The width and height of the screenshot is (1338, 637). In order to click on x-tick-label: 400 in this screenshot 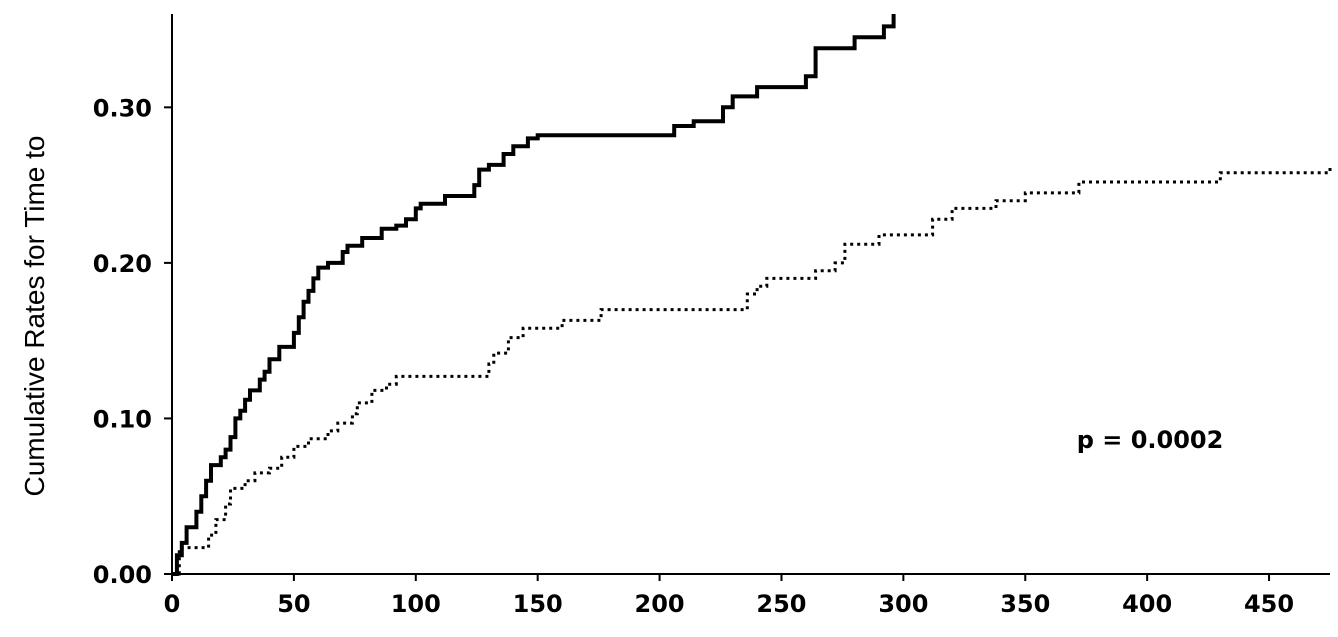, I will do `click(1147, 604)`.